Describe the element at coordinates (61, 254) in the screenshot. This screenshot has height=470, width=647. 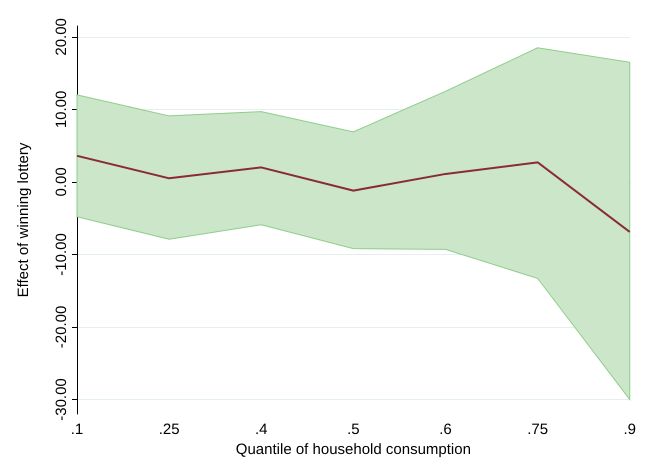
I see `y-tick-label: -10.00` at that location.